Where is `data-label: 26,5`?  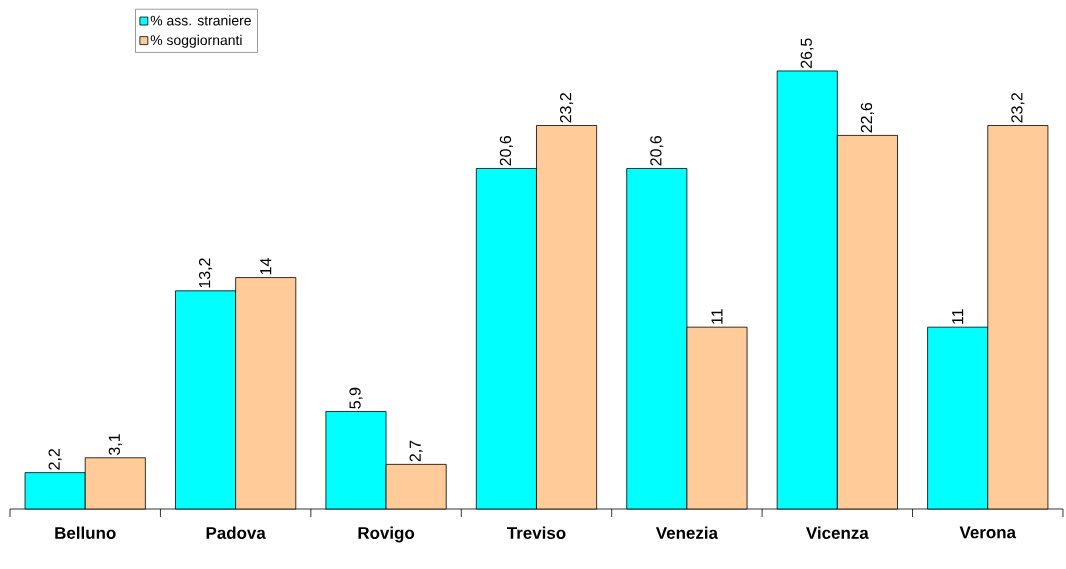 data-label: 26,5 is located at coordinates (807, 53).